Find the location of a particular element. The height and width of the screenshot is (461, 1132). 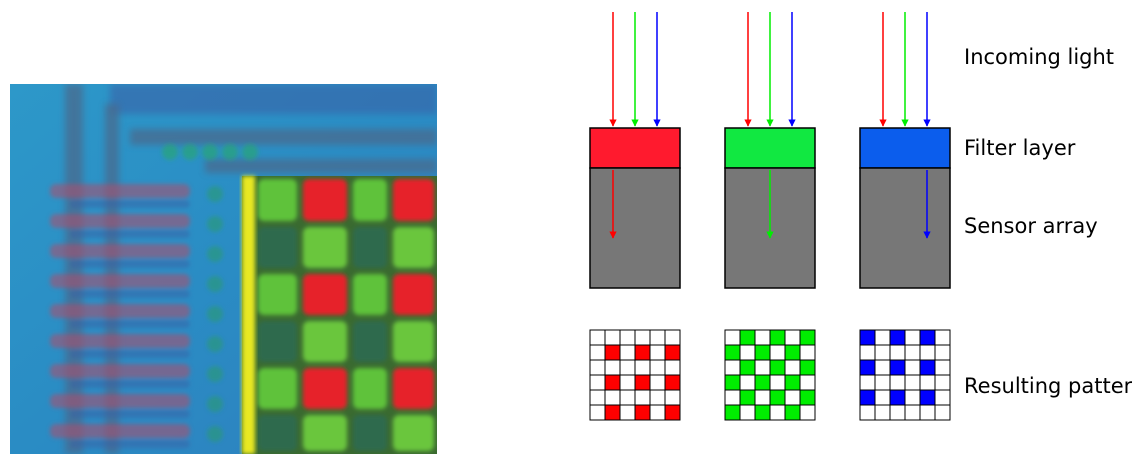

filter-layer-label: Filter layer is located at coordinates (1020, 148).